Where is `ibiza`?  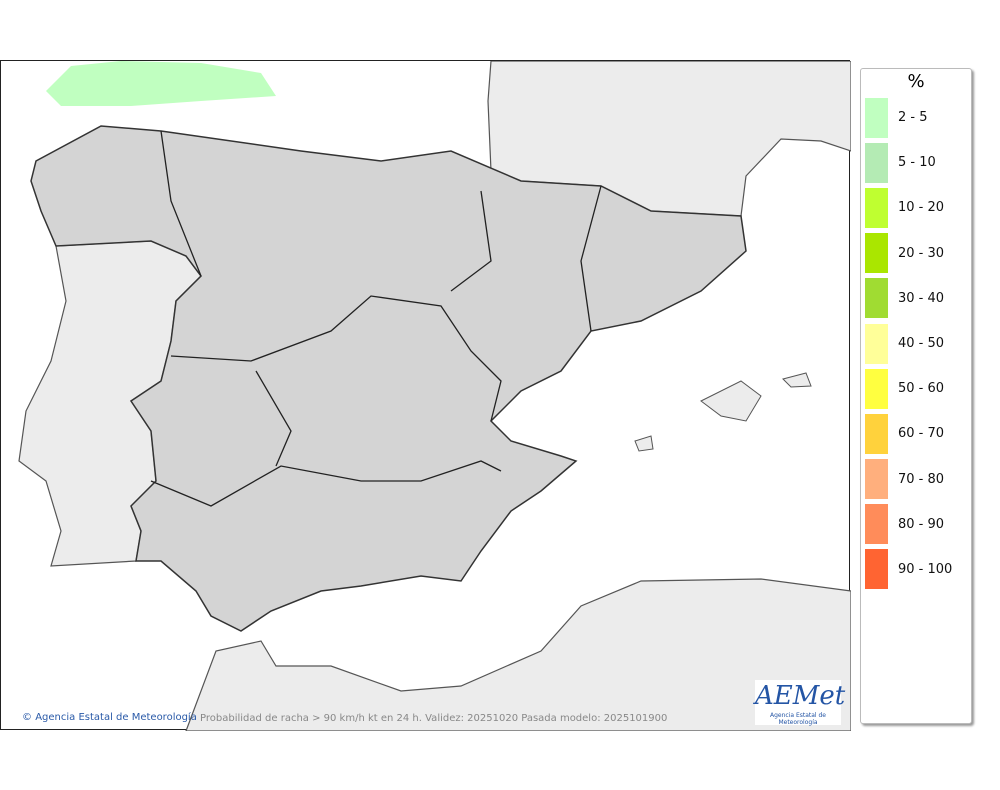
ibiza is located at coordinates (644, 443).